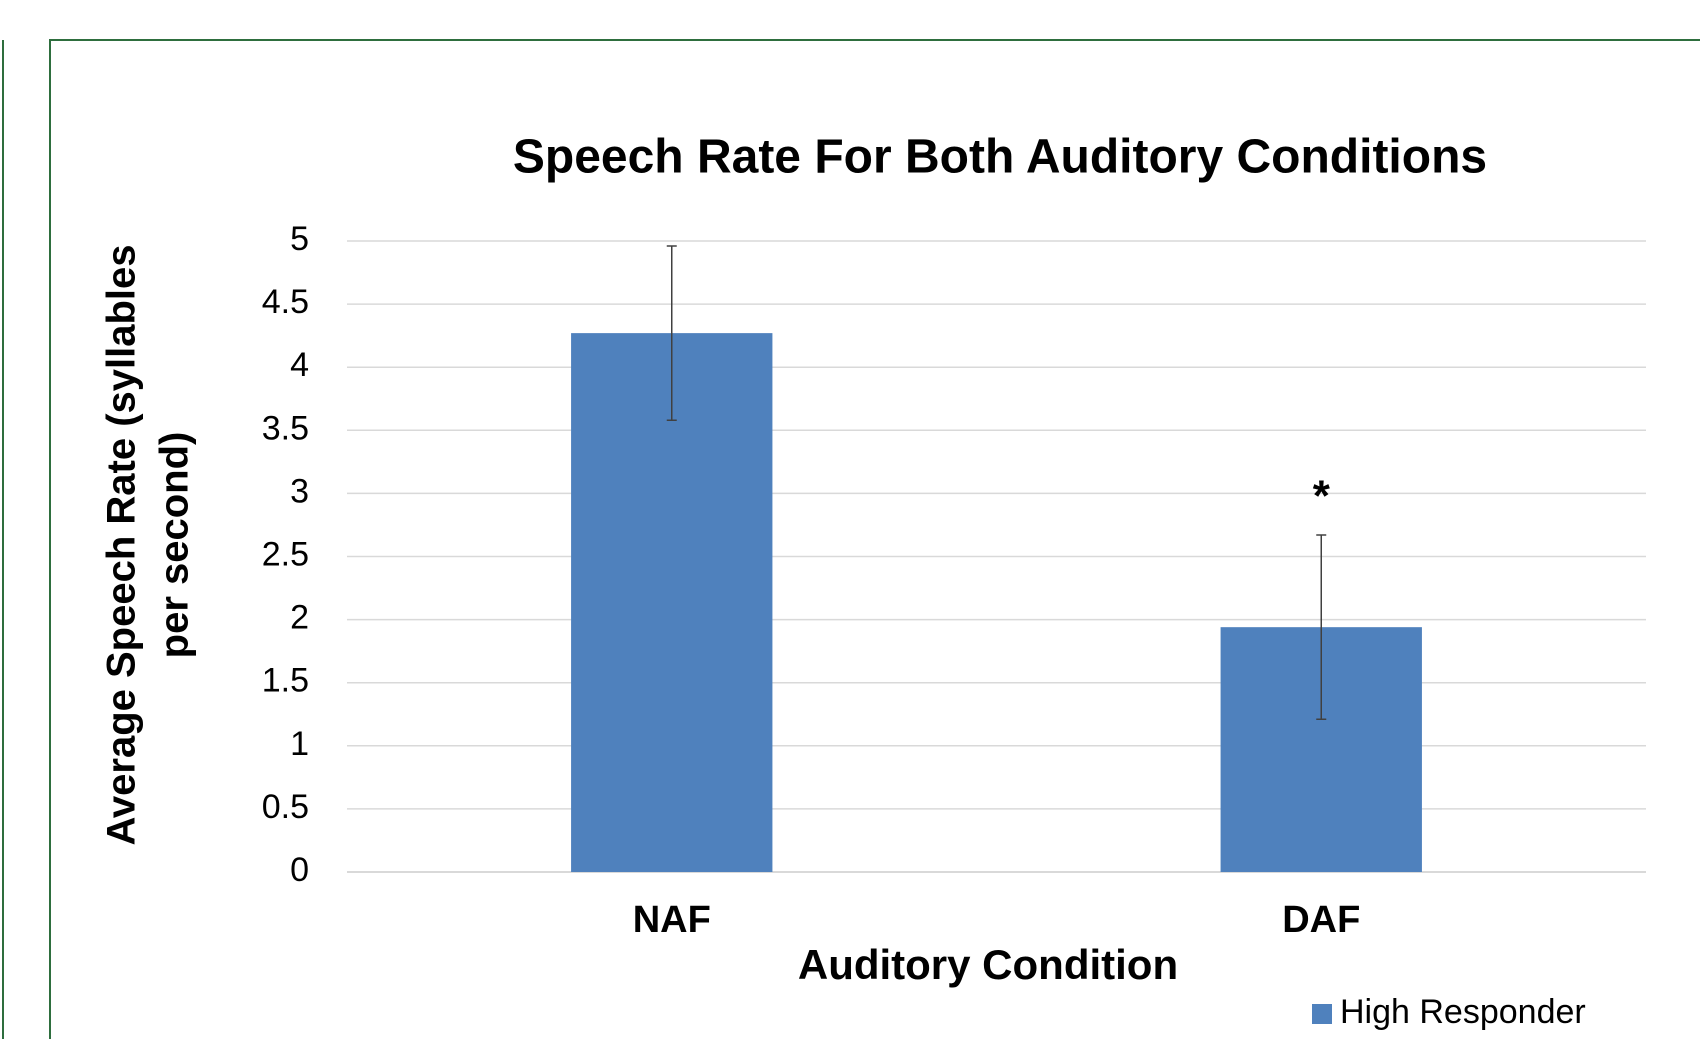 The width and height of the screenshot is (1700, 1039). Describe the element at coordinates (175, 545) in the screenshot. I see `y-axis-label: per second)` at that location.